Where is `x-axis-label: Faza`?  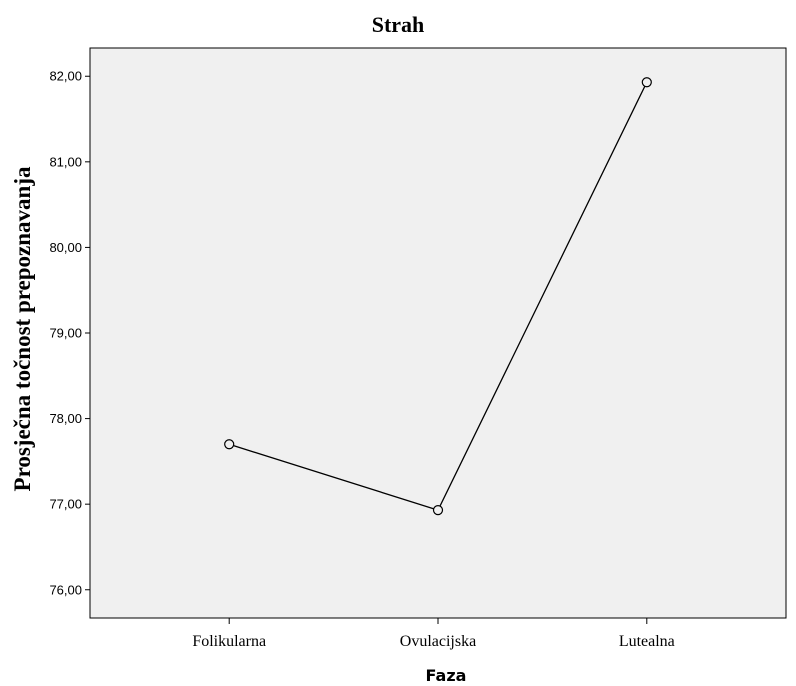 x-axis-label: Faza is located at coordinates (446, 675).